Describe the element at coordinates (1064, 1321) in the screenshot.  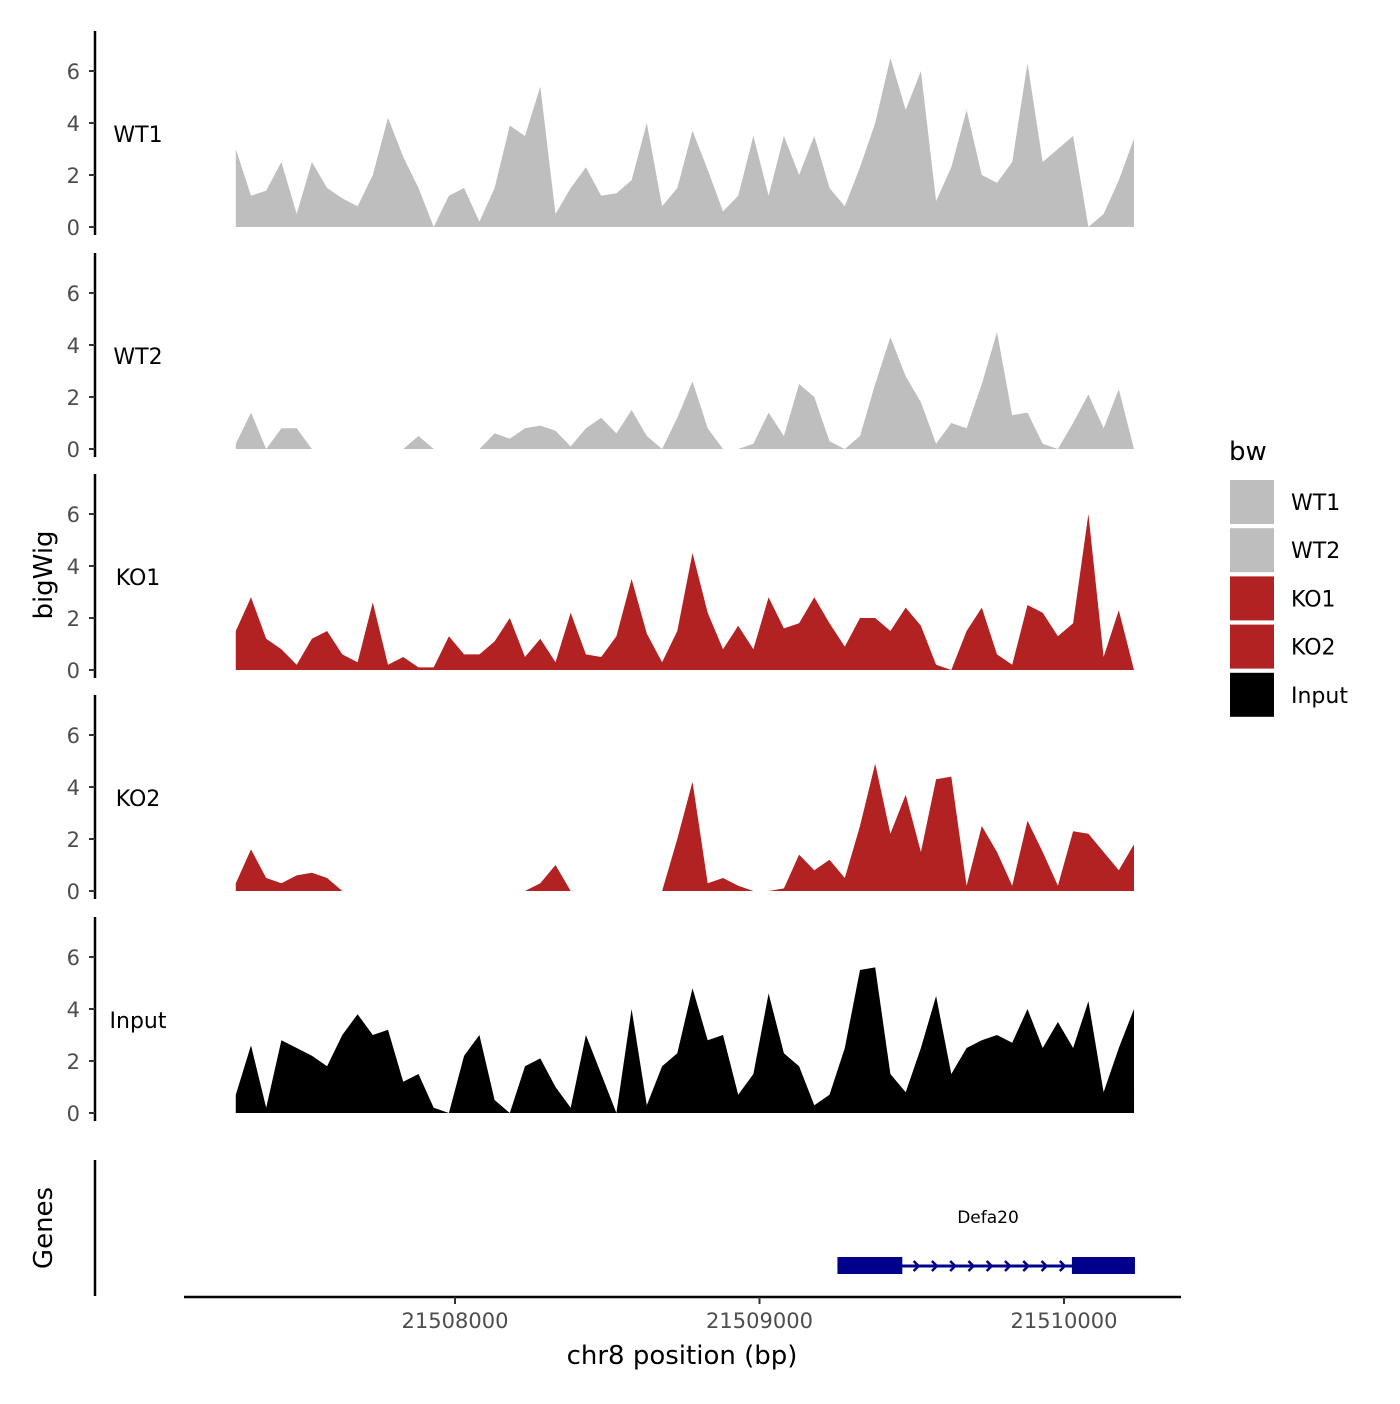
I see `x-tick-label: 21510000` at that location.